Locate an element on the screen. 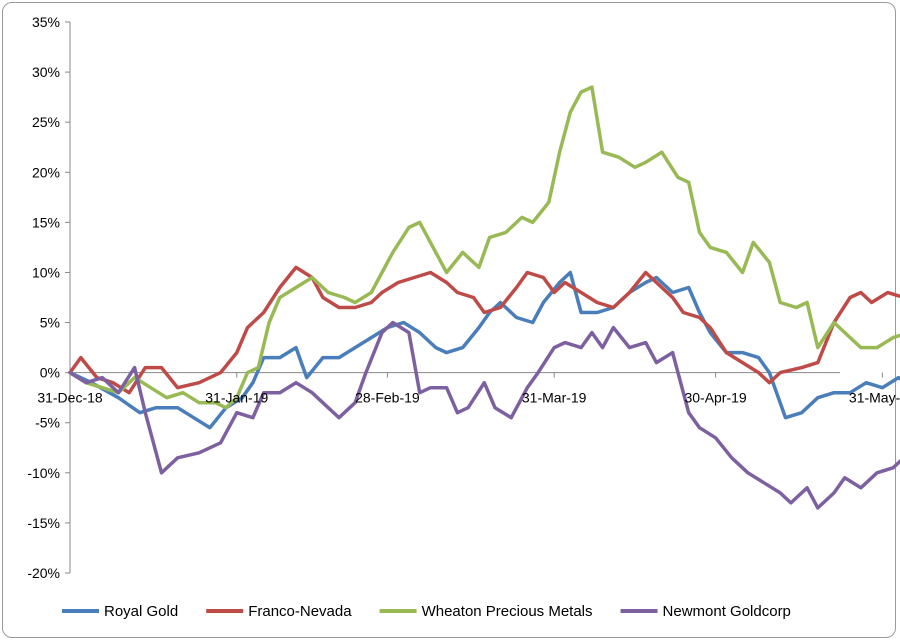  y-tick-label: 30% is located at coordinates (46, 72).